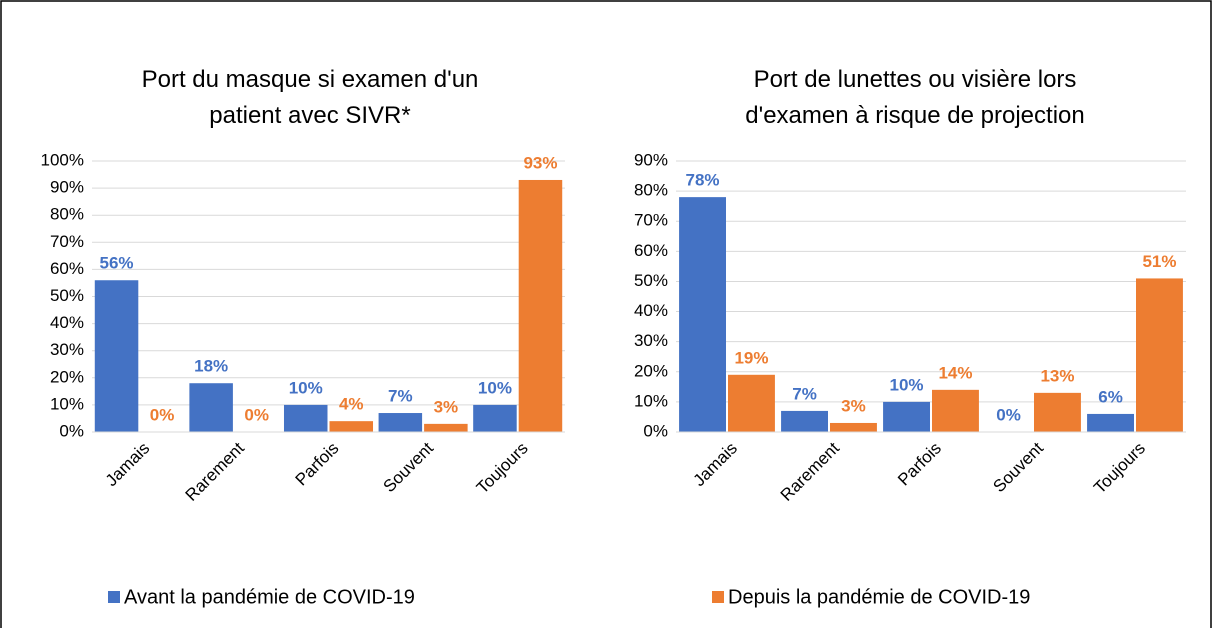 The width and height of the screenshot is (1212, 628). What do you see at coordinates (1159, 261) in the screenshot?
I see `data-label: 51%` at bounding box center [1159, 261].